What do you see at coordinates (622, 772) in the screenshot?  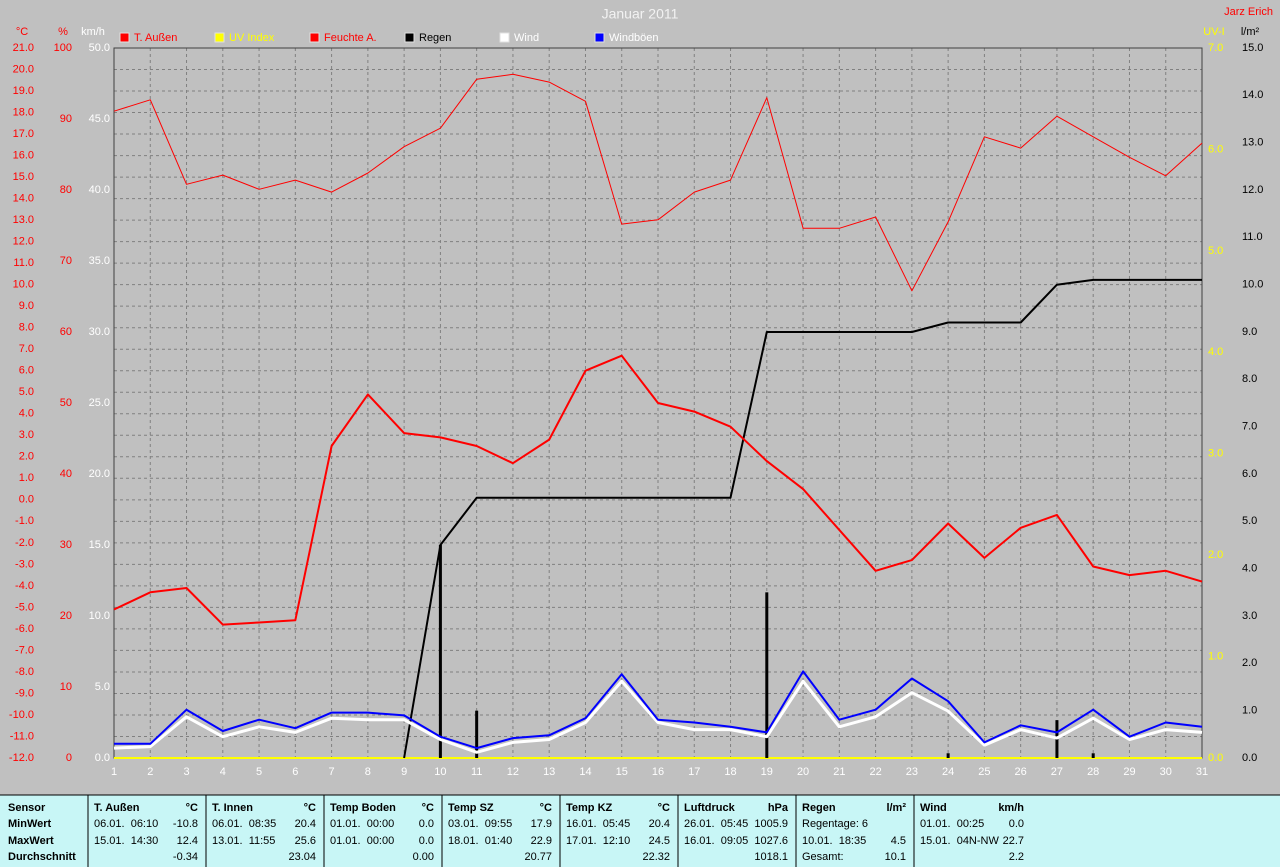 I see `x-tick-label: 15` at bounding box center [622, 772].